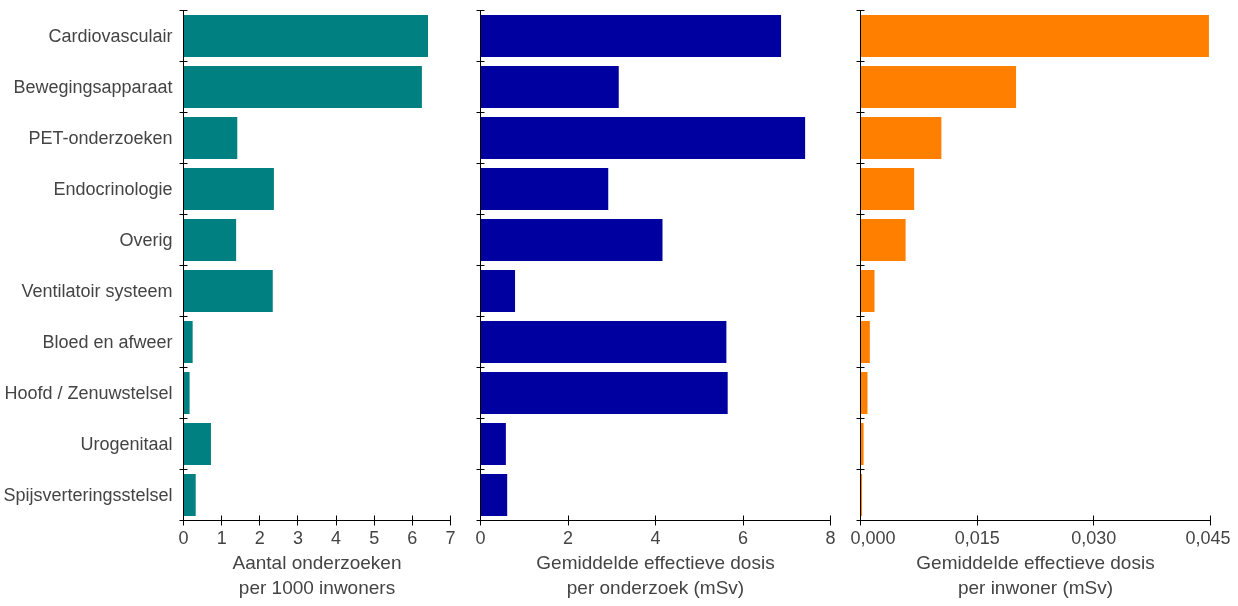 This screenshot has height=606, width=1238. What do you see at coordinates (830, 537) in the screenshot?
I see `x-tick-label: 8` at bounding box center [830, 537].